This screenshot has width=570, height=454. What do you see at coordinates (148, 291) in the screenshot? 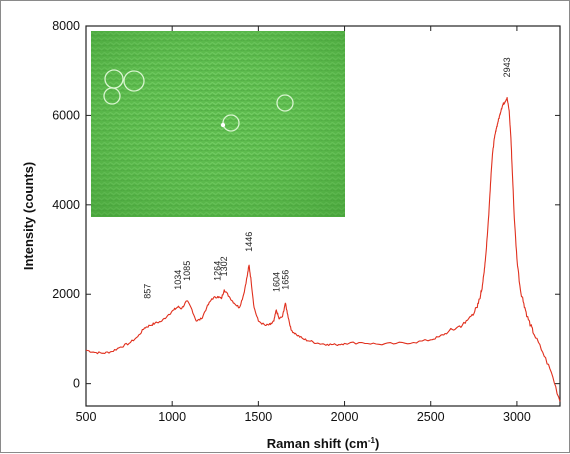
I see `peak-label-857: 857` at bounding box center [148, 291].